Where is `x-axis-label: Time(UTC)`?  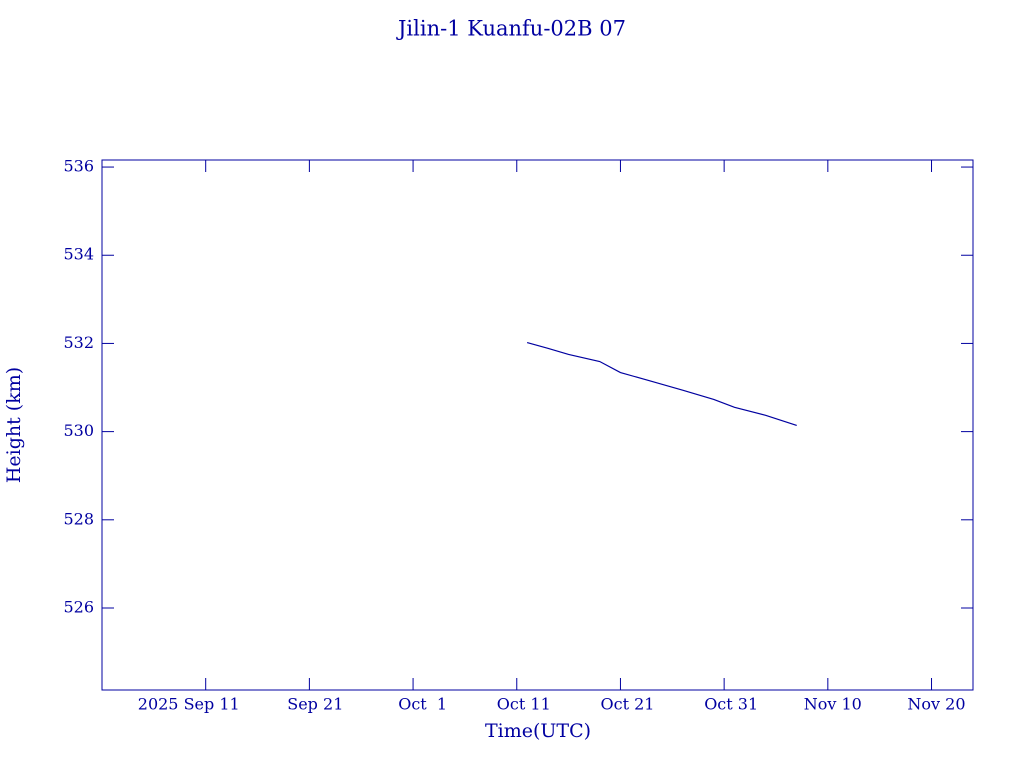 x-axis-label: Time(UTC) is located at coordinates (538, 731).